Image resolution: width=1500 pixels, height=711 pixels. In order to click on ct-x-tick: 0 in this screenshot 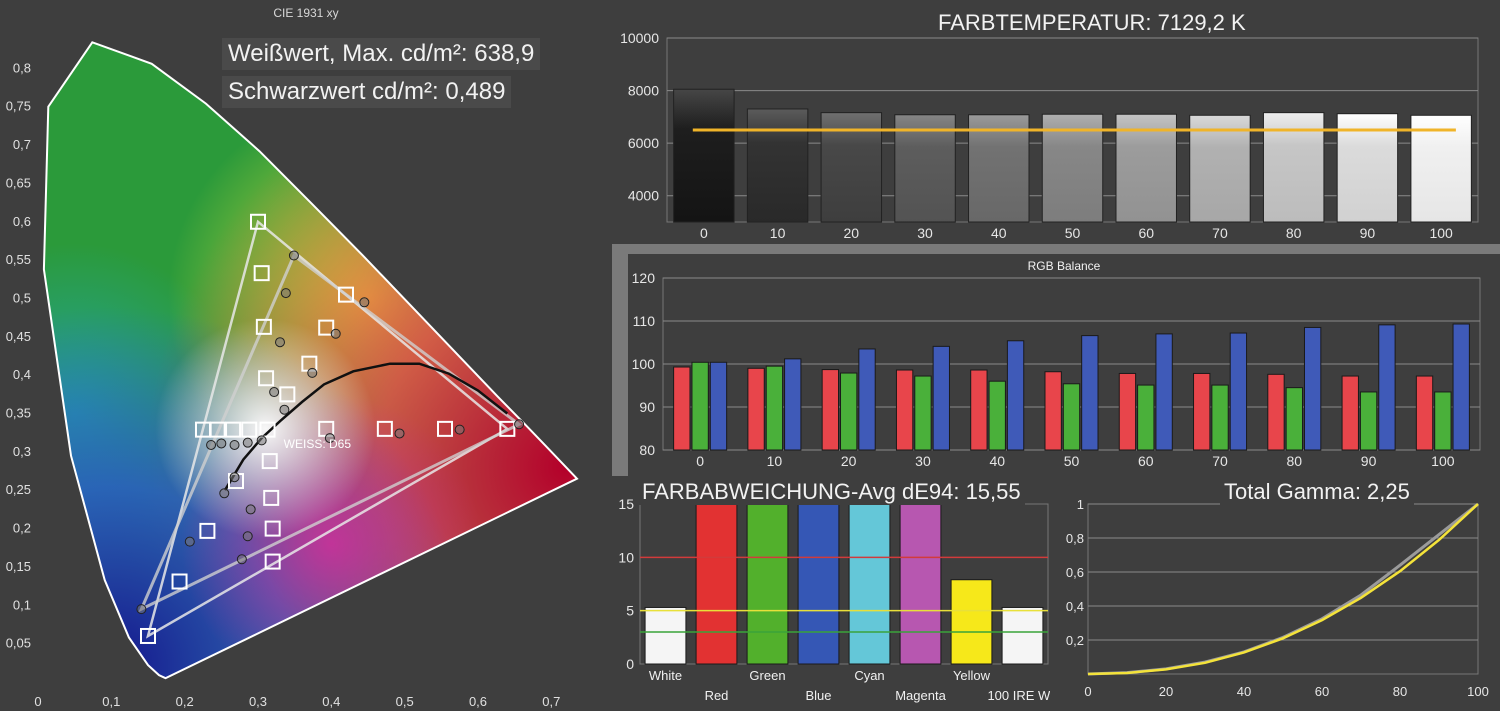, I will do `click(704, 233)`.